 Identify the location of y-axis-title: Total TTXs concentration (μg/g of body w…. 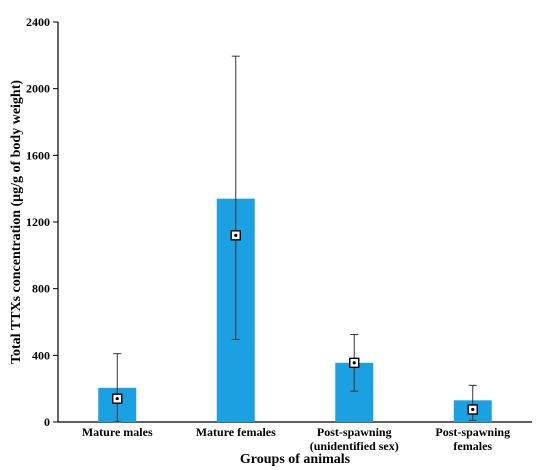
(16, 222).